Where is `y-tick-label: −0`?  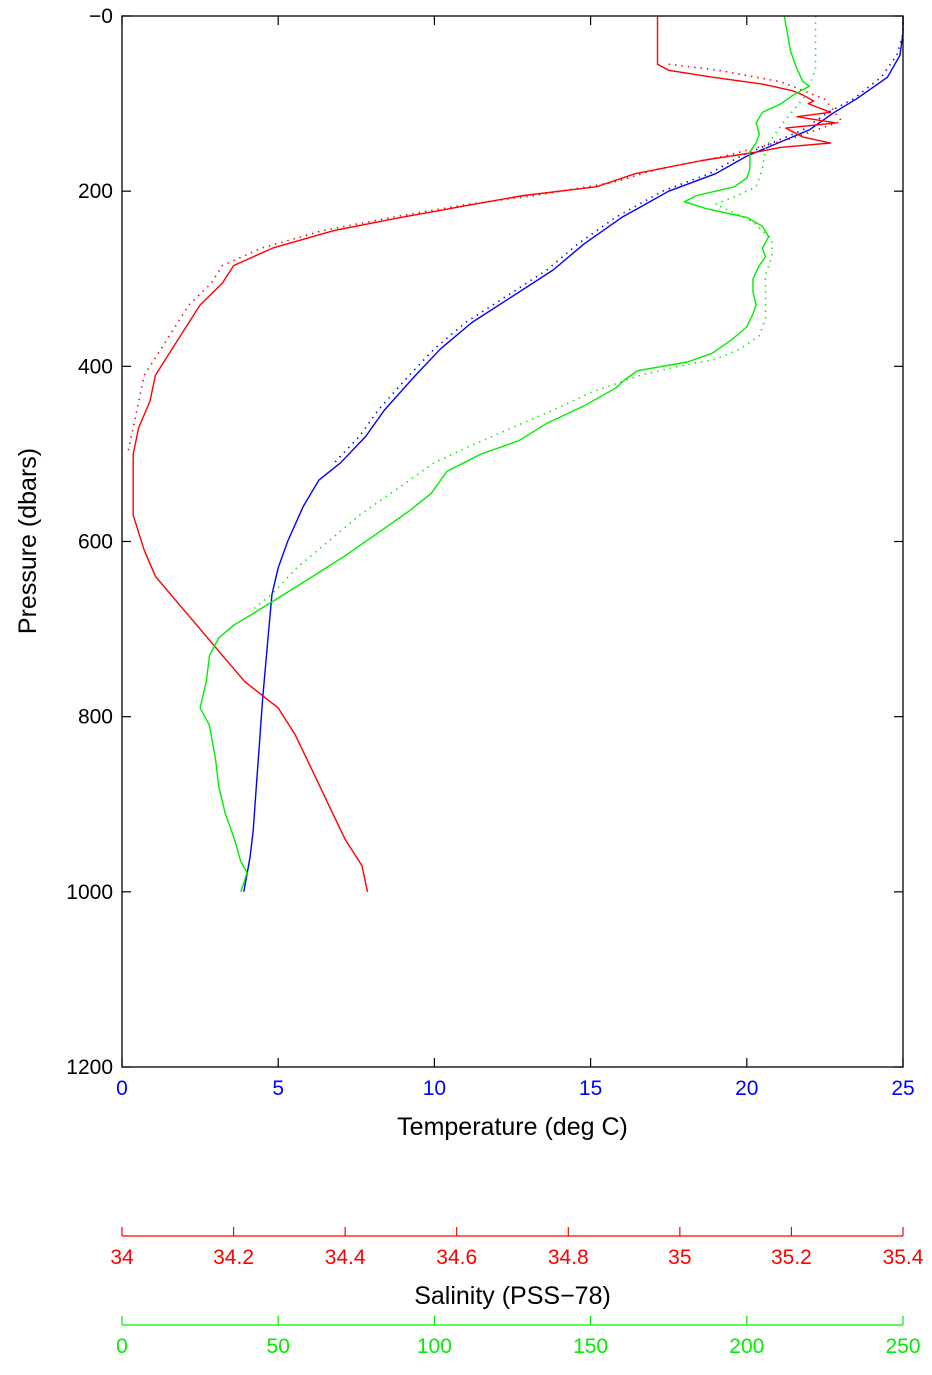 y-tick-label: −0 is located at coordinates (101, 16).